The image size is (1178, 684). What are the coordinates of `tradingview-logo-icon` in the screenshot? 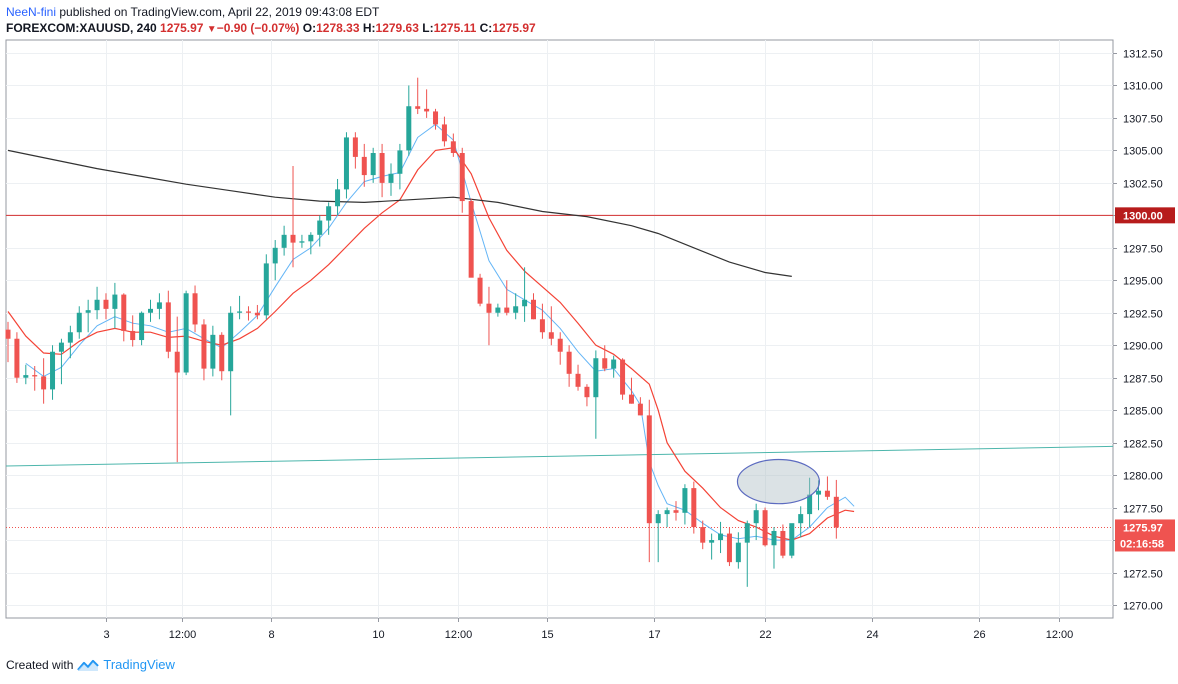 It's located at (88, 665).